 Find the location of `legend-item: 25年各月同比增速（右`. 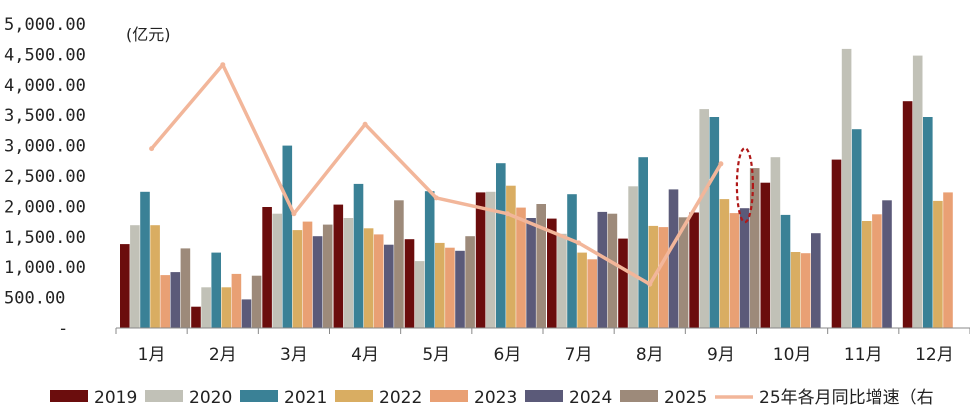

legend-item: 25年各月同比增速（右 is located at coordinates (824, 398).